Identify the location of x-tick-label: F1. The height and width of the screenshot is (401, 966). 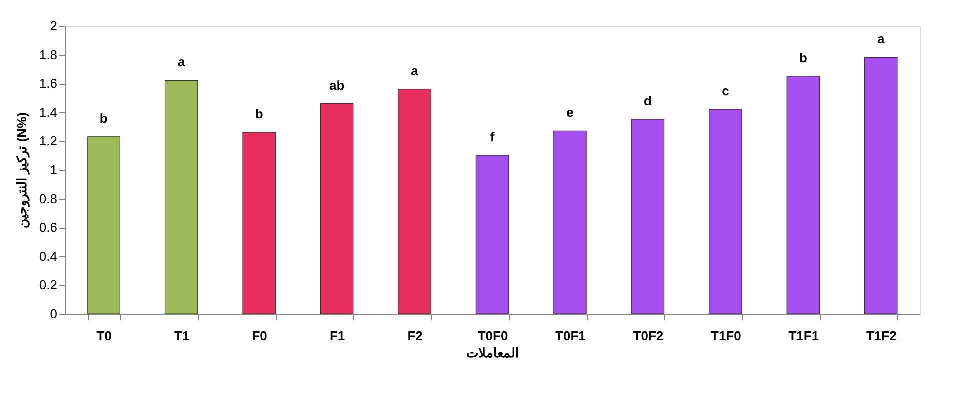
(338, 336).